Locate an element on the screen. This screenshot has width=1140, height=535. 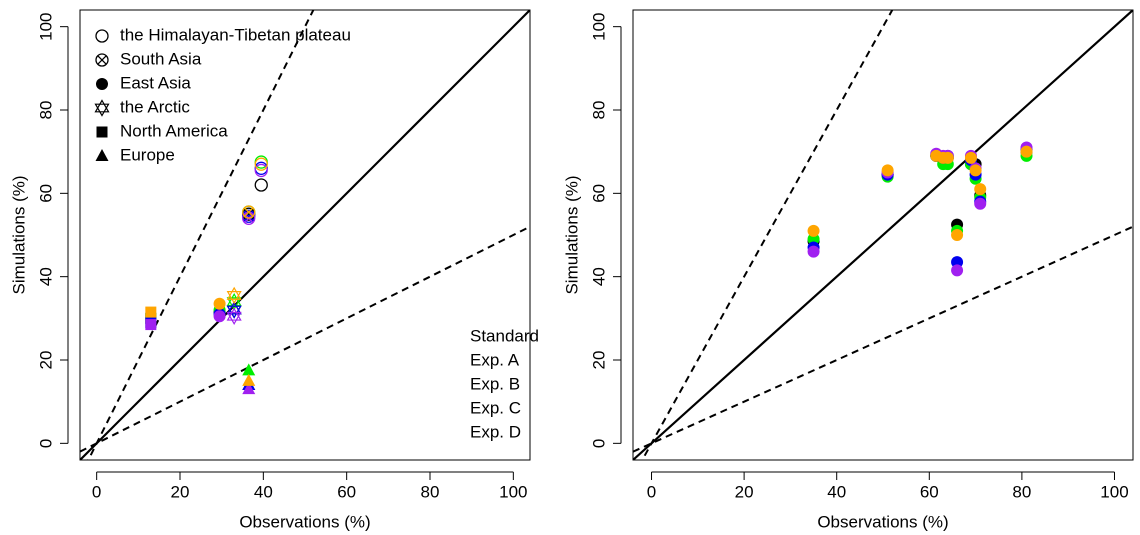
legend-label: Exp. D is located at coordinates (495, 431).